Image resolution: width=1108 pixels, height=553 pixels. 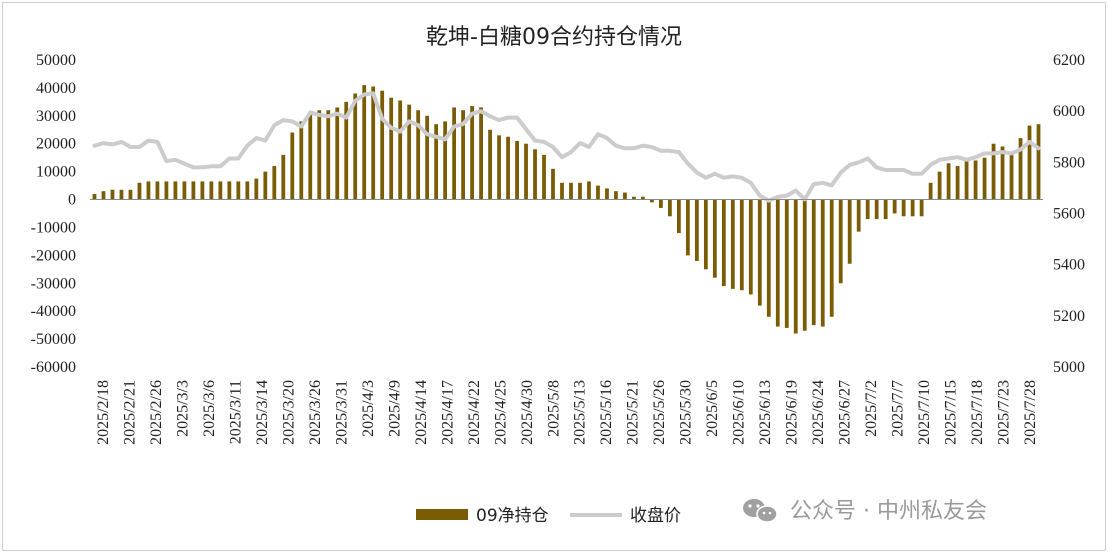 I want to click on x-tick-label: 2025/2/21, so click(x=130, y=412).